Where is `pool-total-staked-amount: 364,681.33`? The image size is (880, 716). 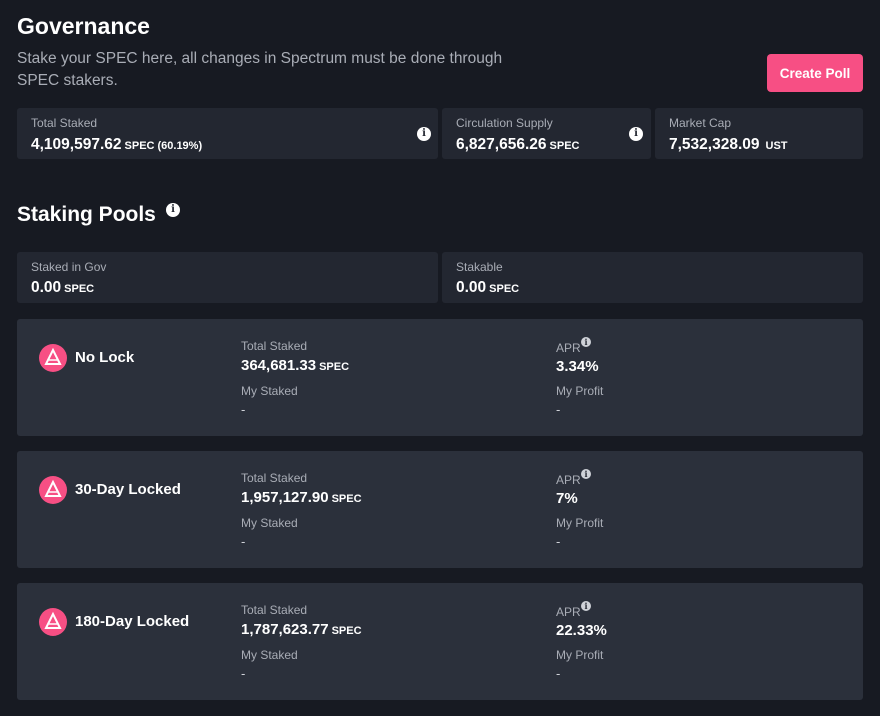
pool-total-staked-amount: 364,681.33 is located at coordinates (279, 365).